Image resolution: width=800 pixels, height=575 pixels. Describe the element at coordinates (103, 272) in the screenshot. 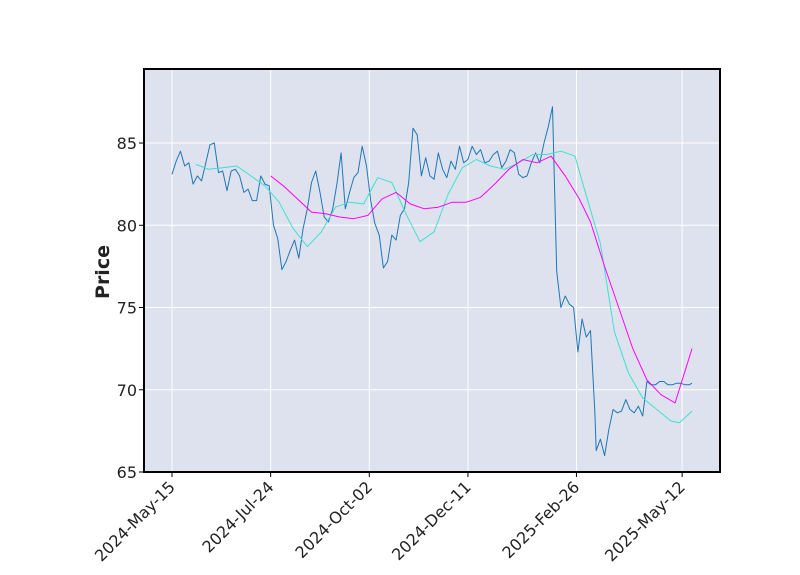

I see `y-axis-label: Price` at that location.